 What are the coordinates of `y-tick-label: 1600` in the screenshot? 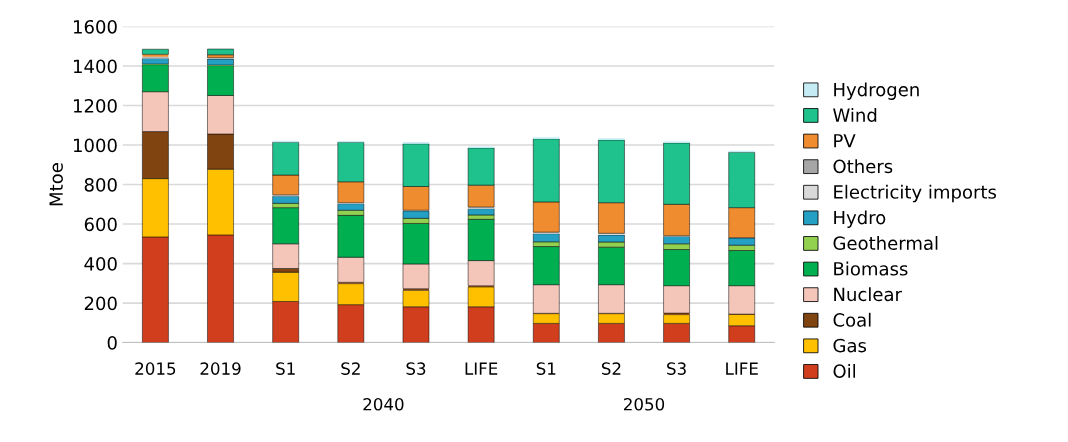 It's located at (95, 26).